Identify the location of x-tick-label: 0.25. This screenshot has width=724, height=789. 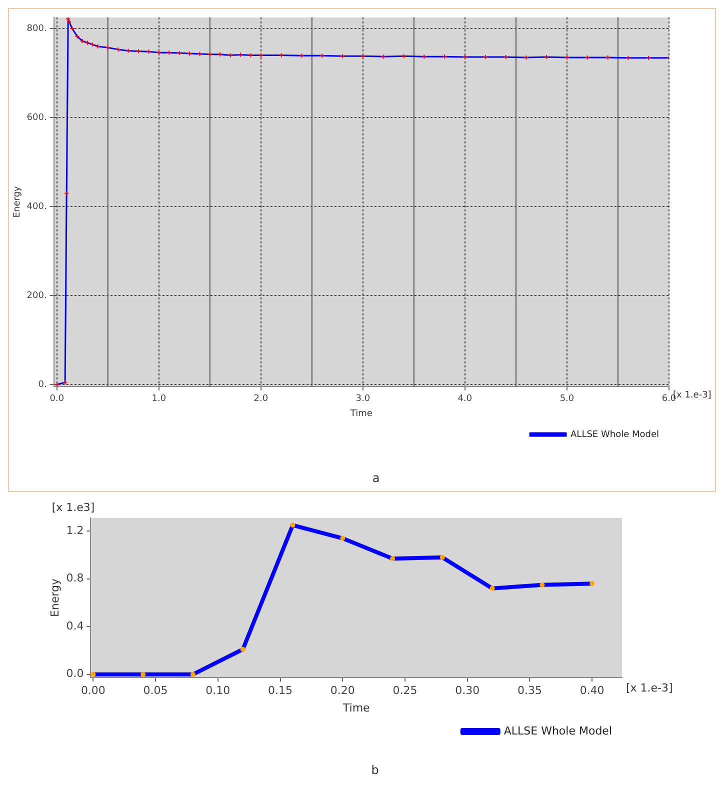
(405, 691).